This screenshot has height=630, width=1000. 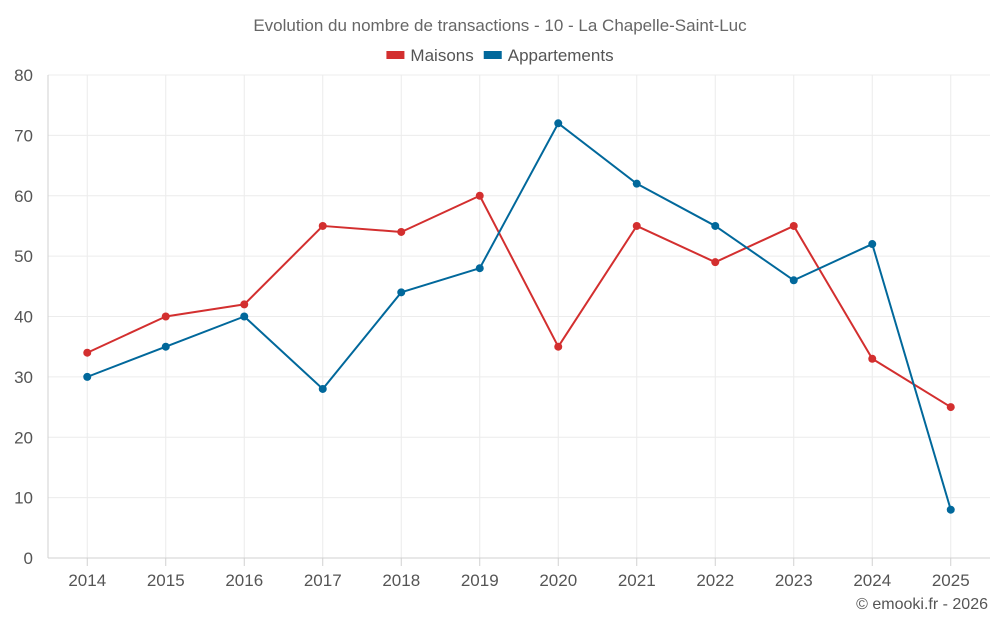 What do you see at coordinates (637, 580) in the screenshot?
I see `x-tick-label: 2021` at bounding box center [637, 580].